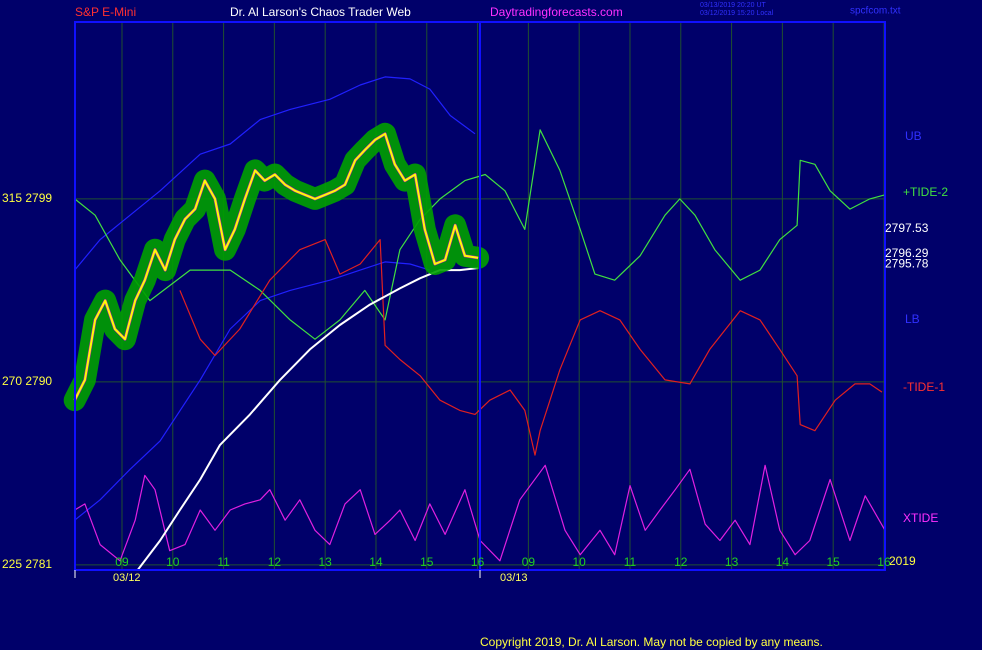 The width and height of the screenshot is (982, 650). Describe the element at coordinates (27, 198) in the screenshot. I see `y-tick-label: 315 2799` at that location.